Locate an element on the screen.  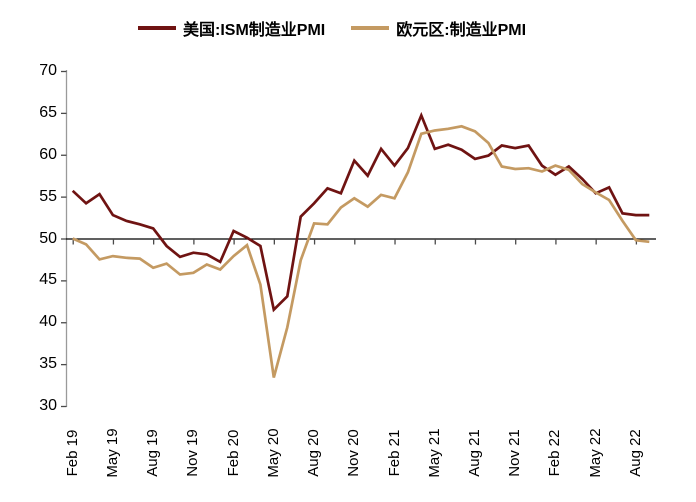
x-tick-label: May 22 is located at coordinates (595, 453).